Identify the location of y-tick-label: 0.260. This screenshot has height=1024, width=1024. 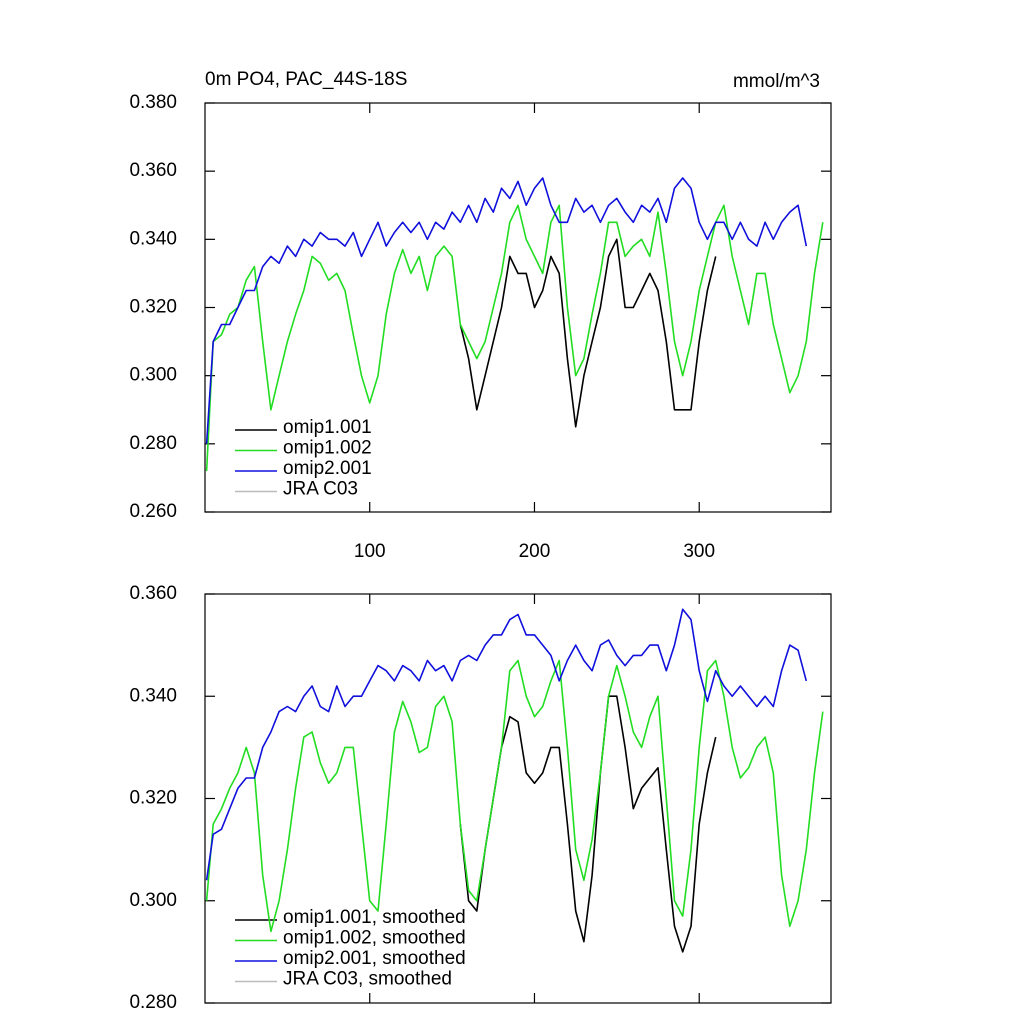
(153, 511).